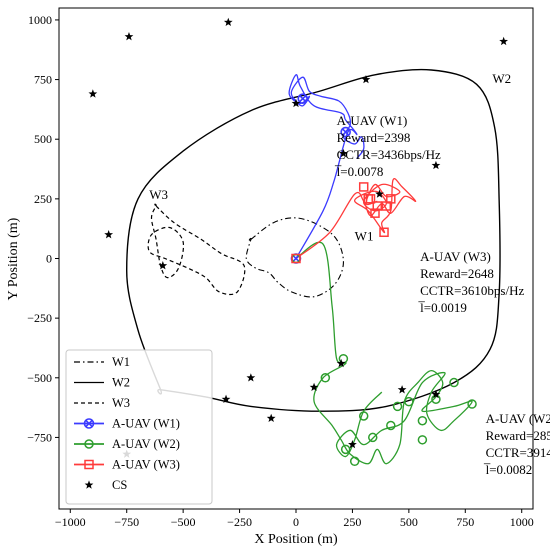  Describe the element at coordinates (389, 154) in the screenshot. I see `annotation-line: CCTR=3436bps/Hz` at that location.